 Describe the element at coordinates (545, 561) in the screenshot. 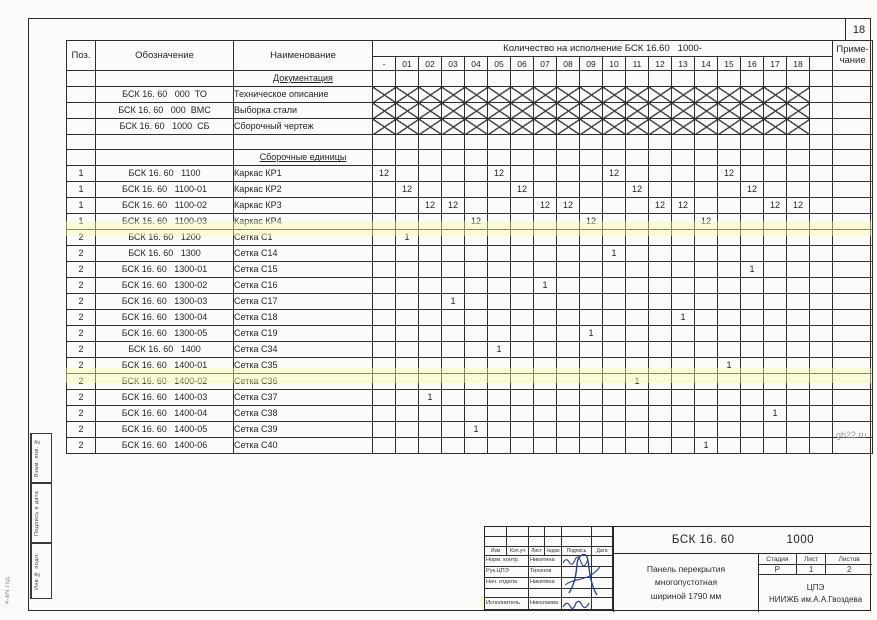

I see `sign-name: Никитина` at that location.